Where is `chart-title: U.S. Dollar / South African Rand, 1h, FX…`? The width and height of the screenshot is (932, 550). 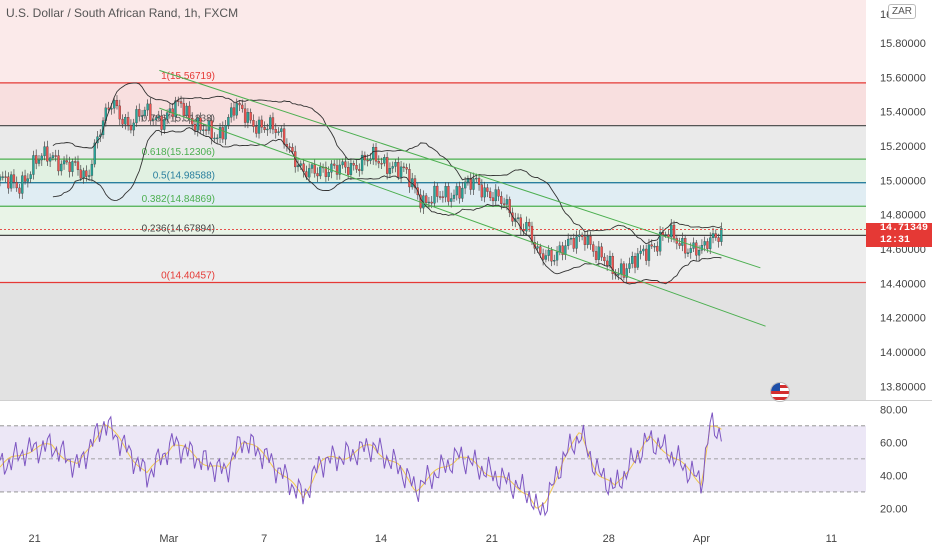 chart-title: U.S. Dollar / South African Rand, 1h, FX… is located at coordinates (122, 13).